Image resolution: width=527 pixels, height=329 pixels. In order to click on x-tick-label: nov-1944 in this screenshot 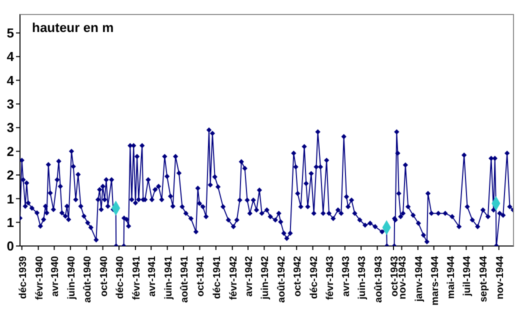, I will do `click(500, 278)`.